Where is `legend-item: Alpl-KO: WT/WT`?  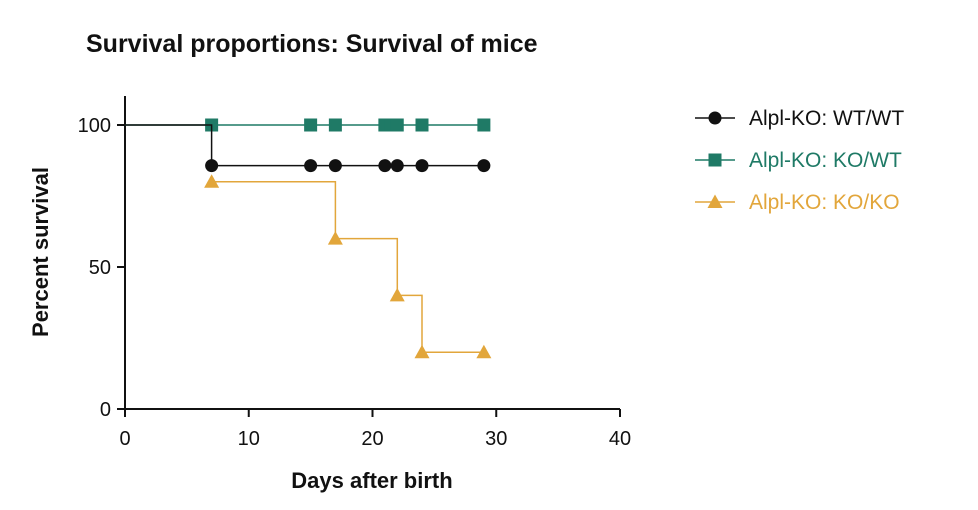 legend-item: Alpl-KO: WT/WT is located at coordinates (799, 118).